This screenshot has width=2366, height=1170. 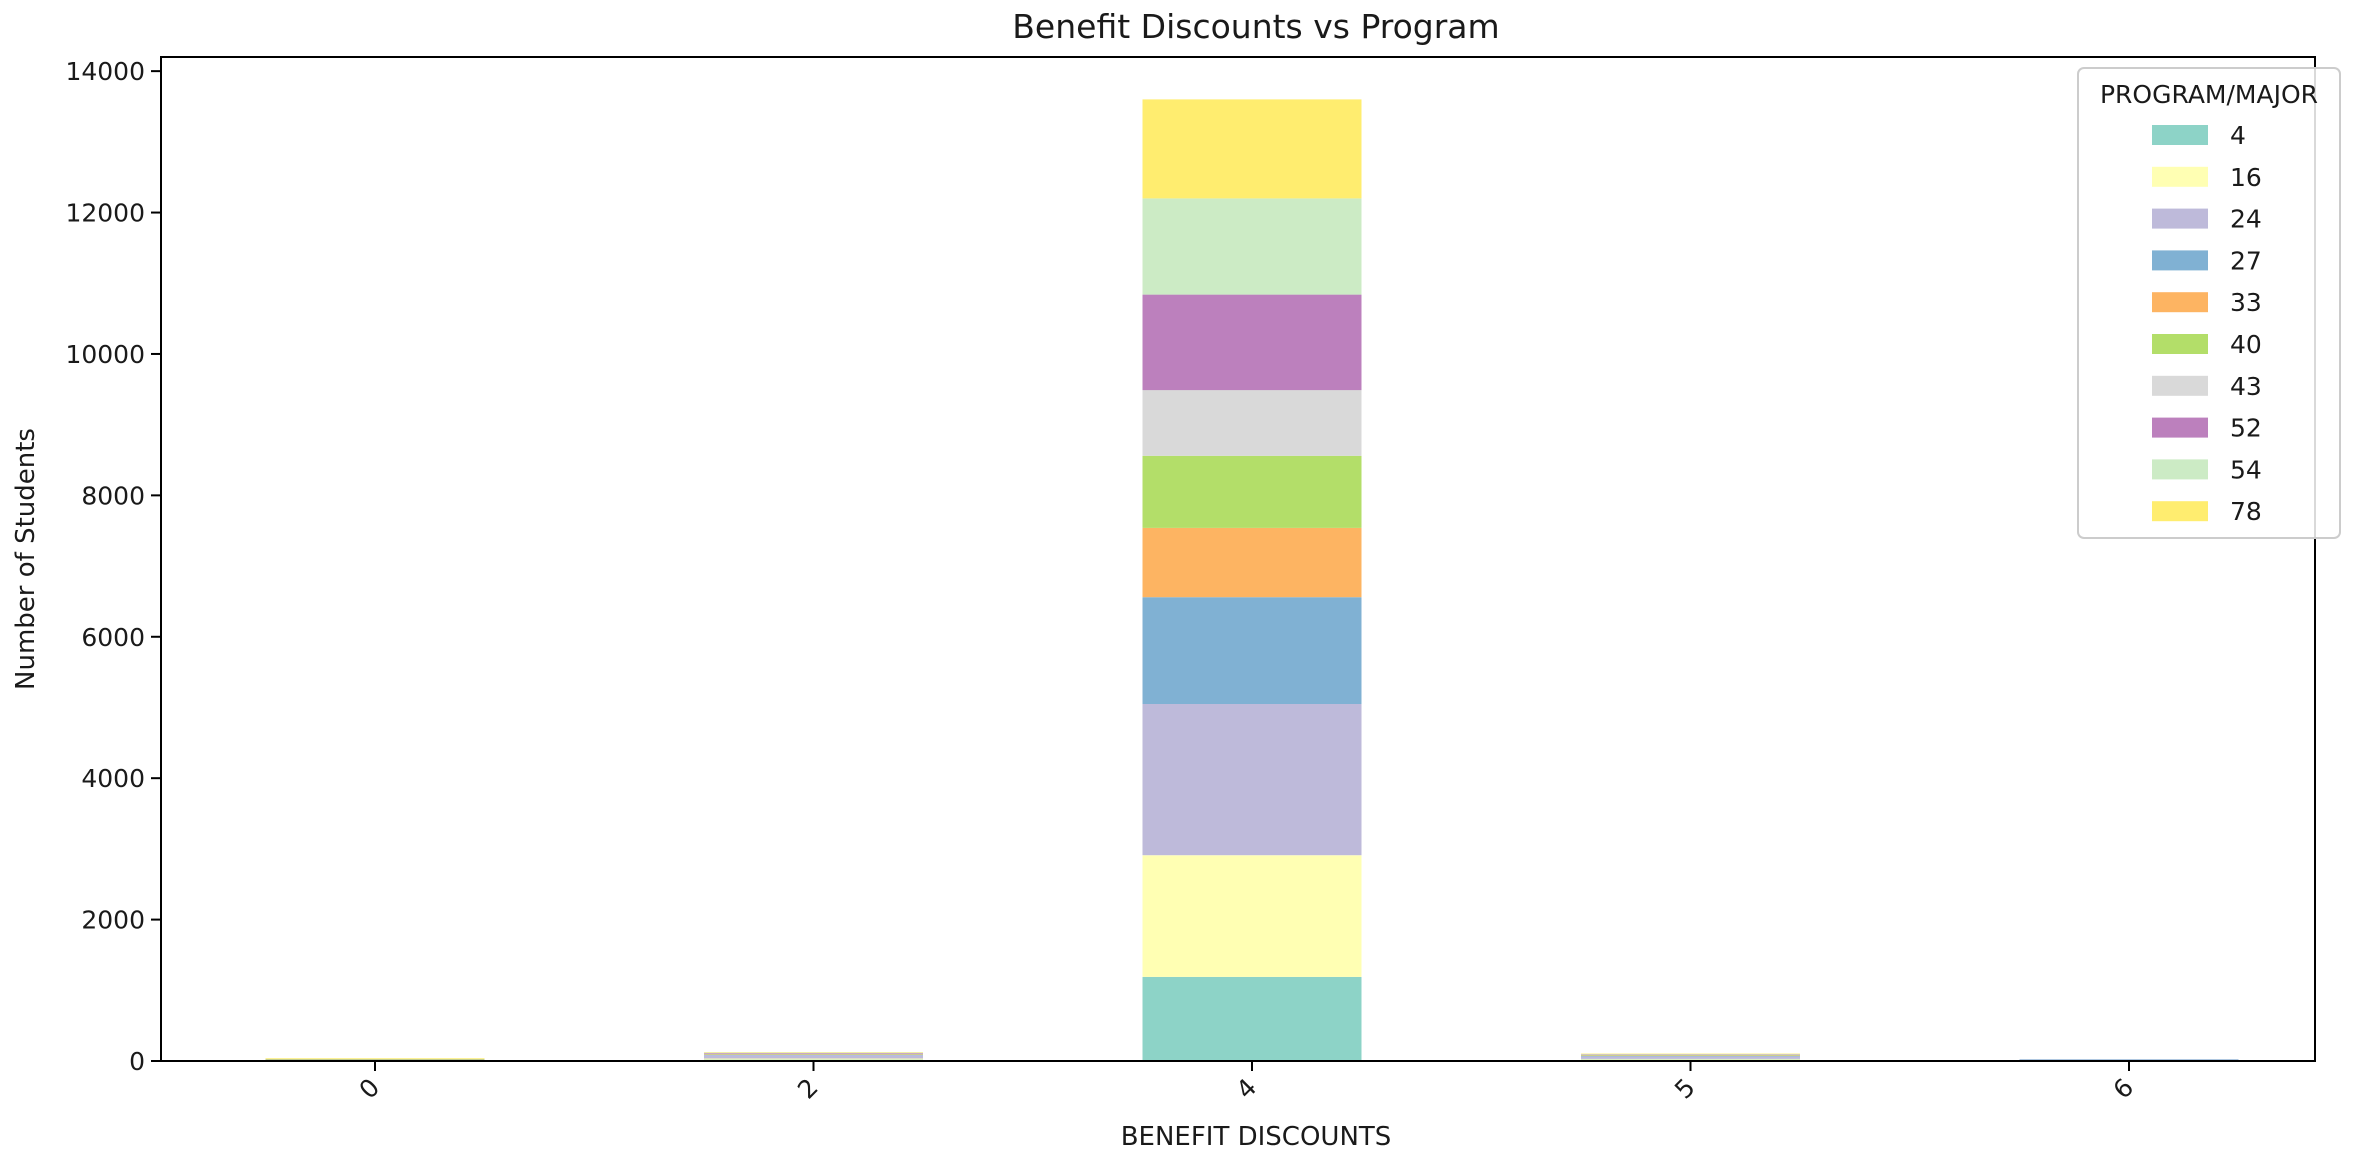 I want to click on y-axis: 0 2000 4000 6000 8000 10000 12000 14000, so click(x=113, y=566).